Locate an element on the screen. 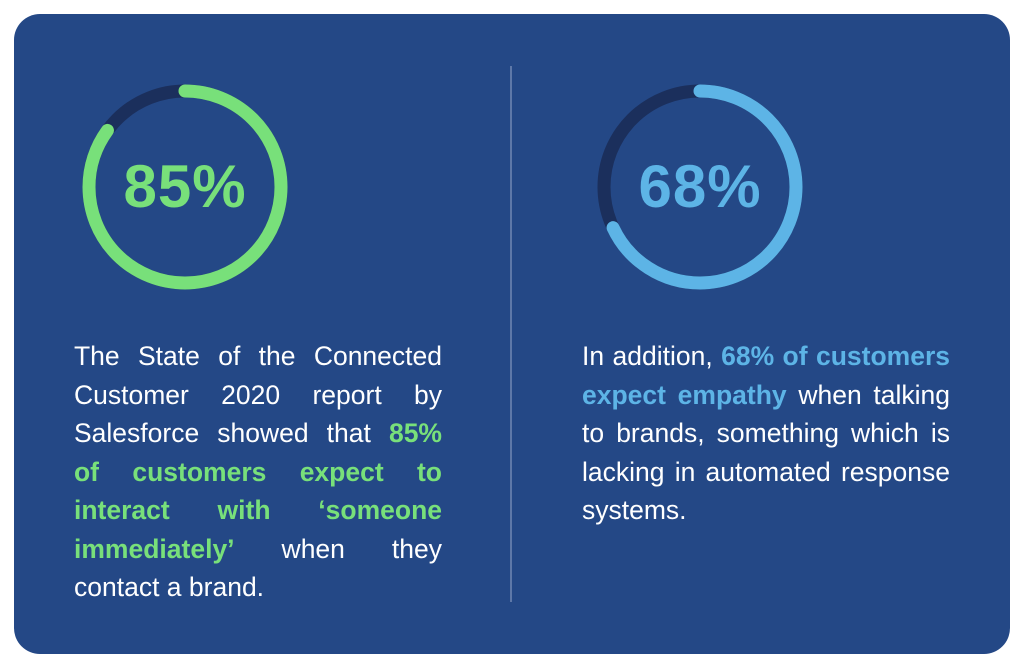 The height and width of the screenshot is (667, 1024). description-text-end: when they contact a brand. is located at coordinates (258, 568).